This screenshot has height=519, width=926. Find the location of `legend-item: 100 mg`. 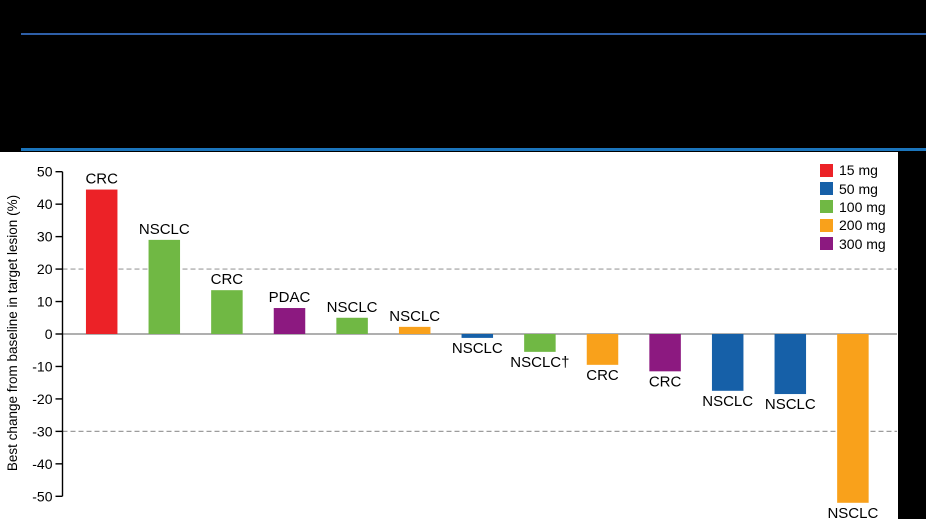

legend-item: 100 mg is located at coordinates (853, 207).